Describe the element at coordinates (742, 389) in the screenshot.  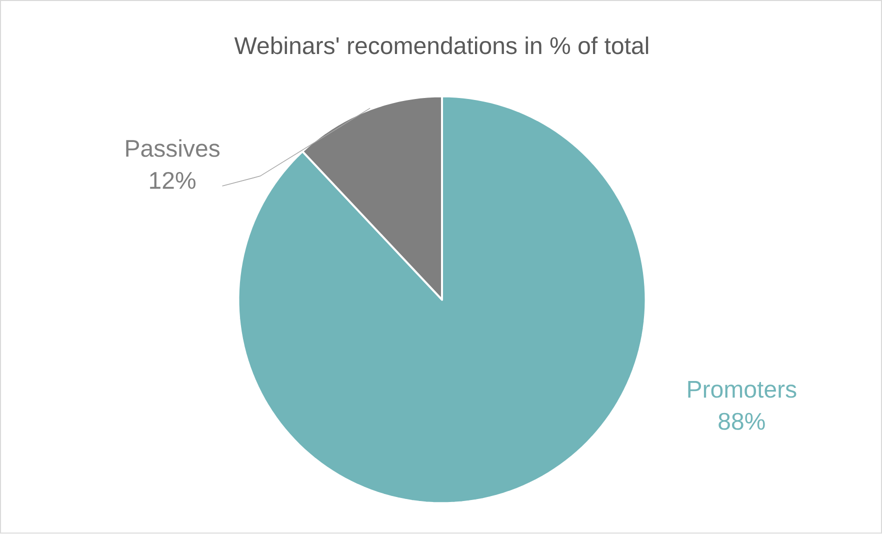
I see `slice-label: Promoters` at that location.